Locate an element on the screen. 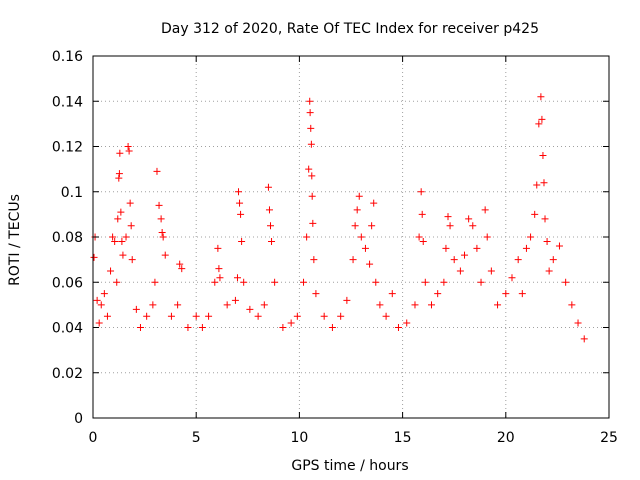 Image resolution: width=640 pixels, height=480 pixels. y-tick-label: 0.08 is located at coordinates (67, 238).